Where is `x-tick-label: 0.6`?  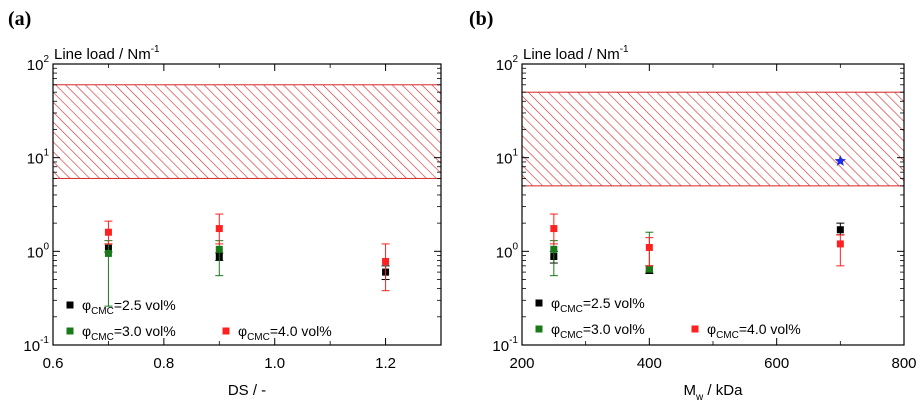
x-tick-label: 0.6 is located at coordinates (53, 363).